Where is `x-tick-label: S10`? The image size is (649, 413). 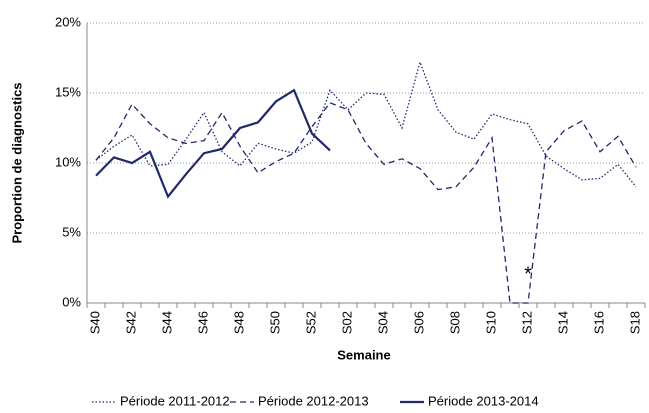
x-tick-label: S10 is located at coordinates (490, 322).